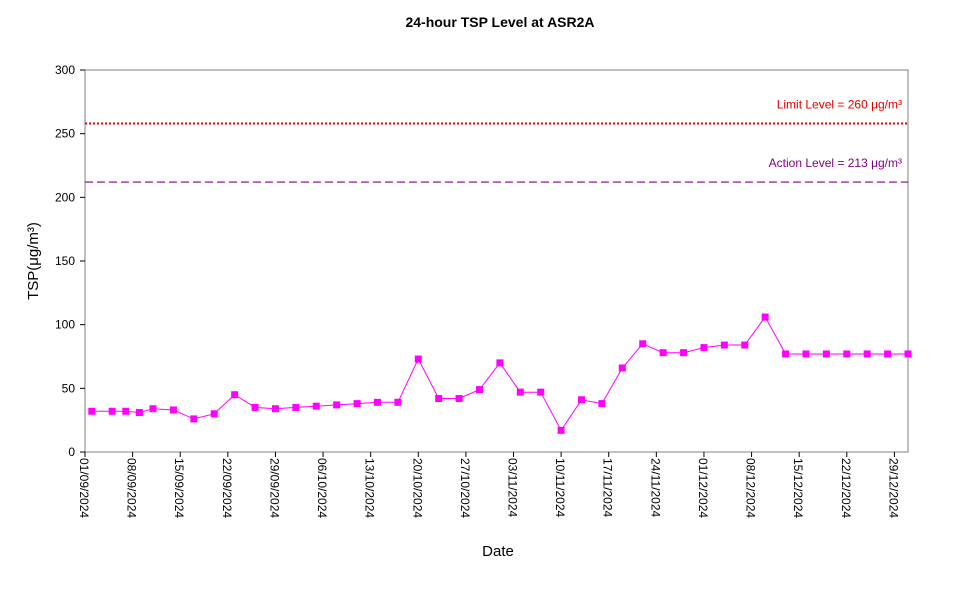 The width and height of the screenshot is (967, 590). Describe the element at coordinates (893, 488) in the screenshot. I see `x-tick-label: 29/12/2024` at that location.